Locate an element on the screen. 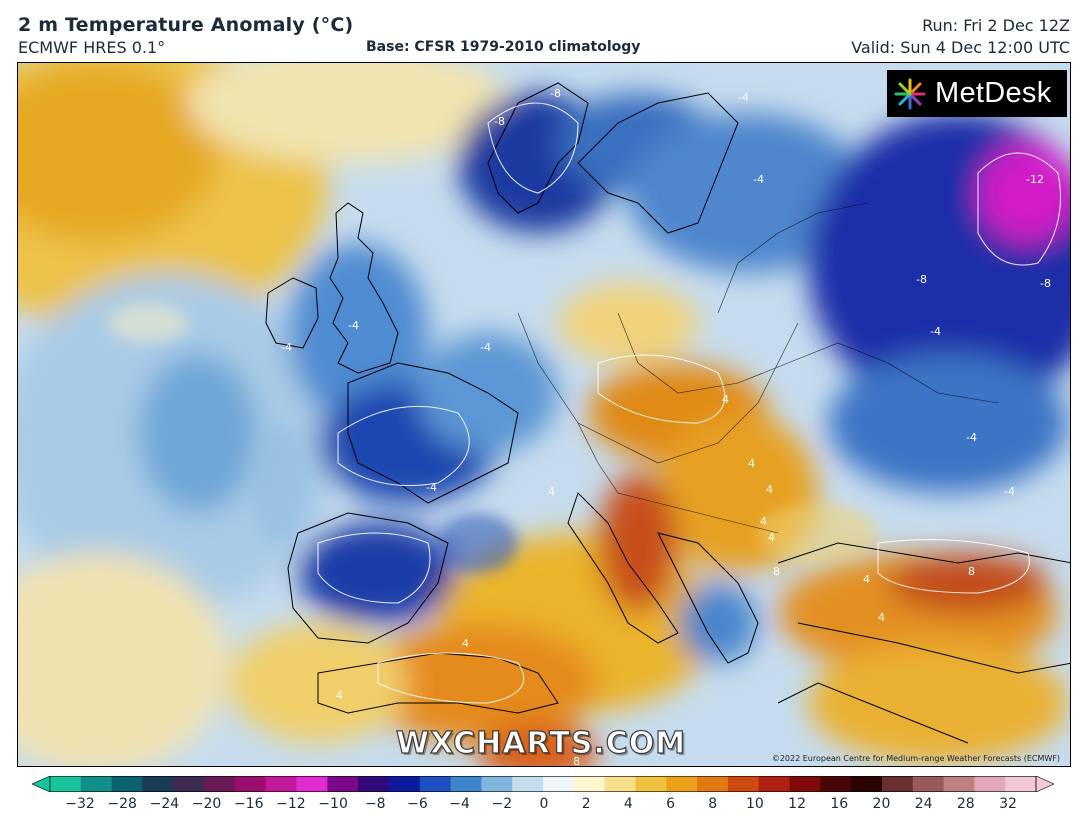  colorbar-tick-label: 2 is located at coordinates (586, 804).